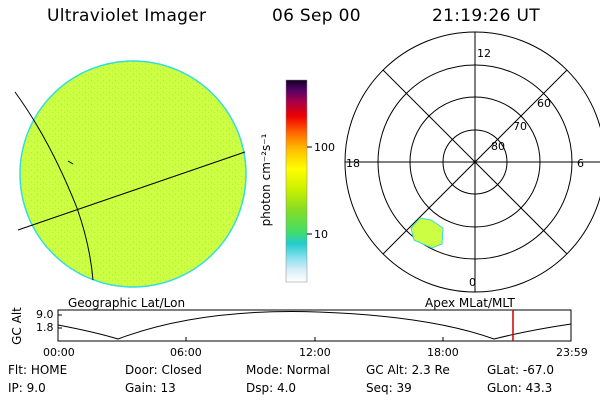  Describe the element at coordinates (163, 370) in the screenshot. I see `status-door: Door: Closed` at that location.